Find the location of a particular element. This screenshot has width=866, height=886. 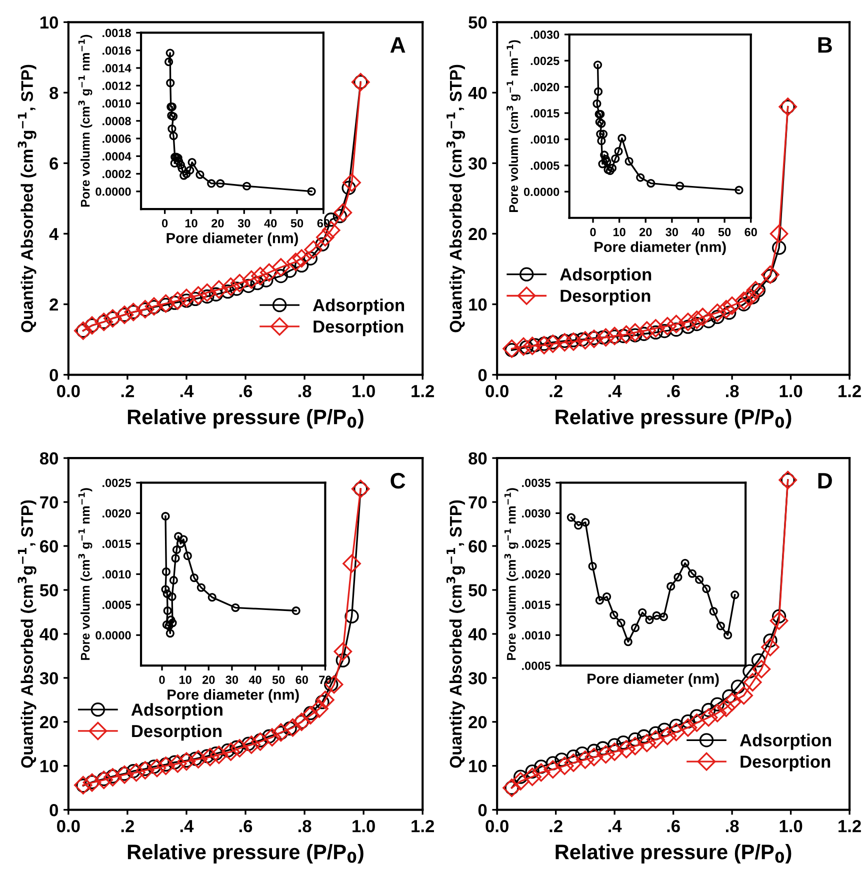

y-tick-label: 30 is located at coordinates (477, 163).